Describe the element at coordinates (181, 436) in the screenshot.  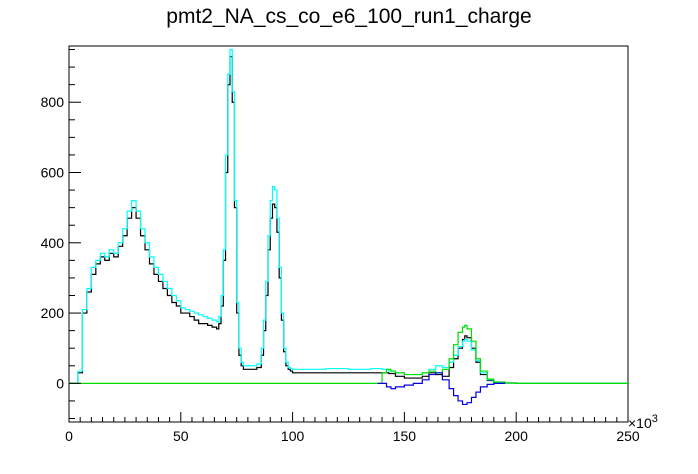
I see `x-tick-label: 50` at that location.